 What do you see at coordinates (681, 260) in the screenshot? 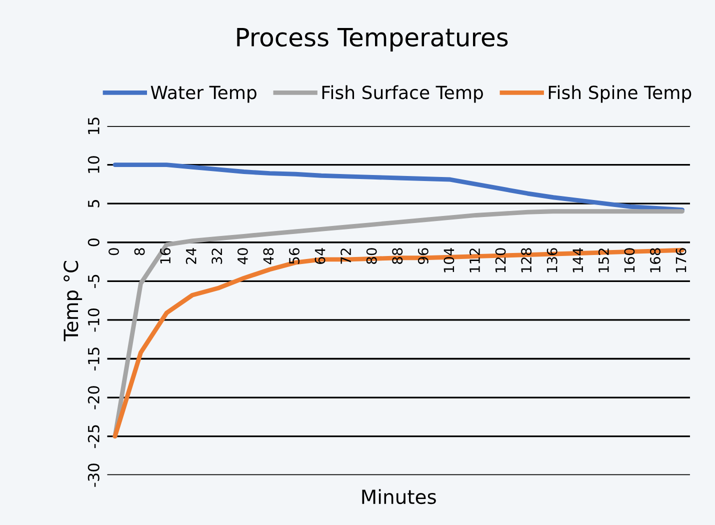
I see `x-tick-label: 176` at bounding box center [681, 260].